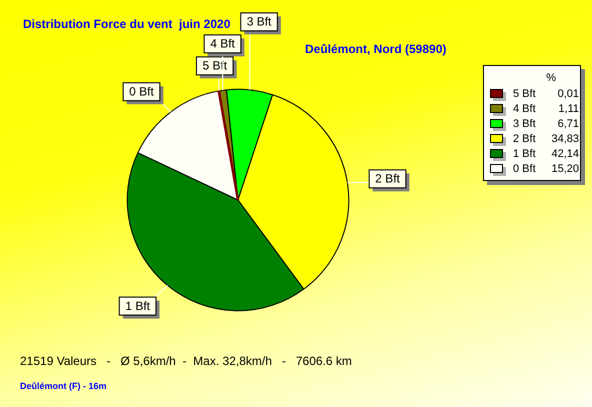 The width and height of the screenshot is (592, 407). I want to click on text: 21519 Valeurs - Ø 5,6km/h - Max. 32,8km/h - 7606.6 km, so click(186, 361).